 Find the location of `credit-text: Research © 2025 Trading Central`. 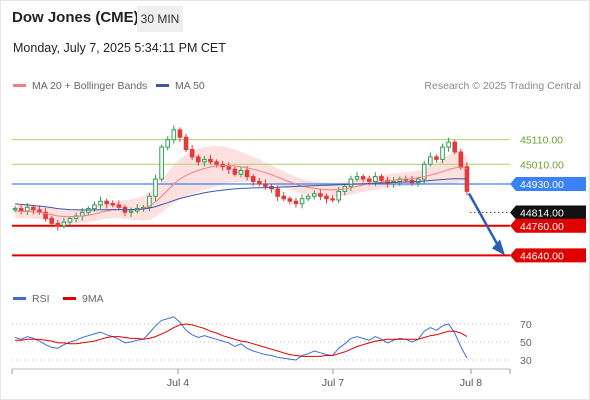

credit-text: Research © 2025 Trading Central is located at coordinates (502, 86).